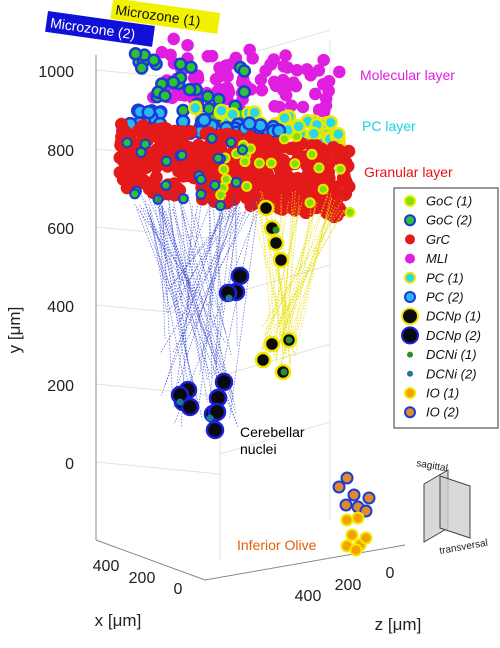 The height and width of the screenshot is (648, 500). I want to click on x-tick-label: 200, so click(142, 578).